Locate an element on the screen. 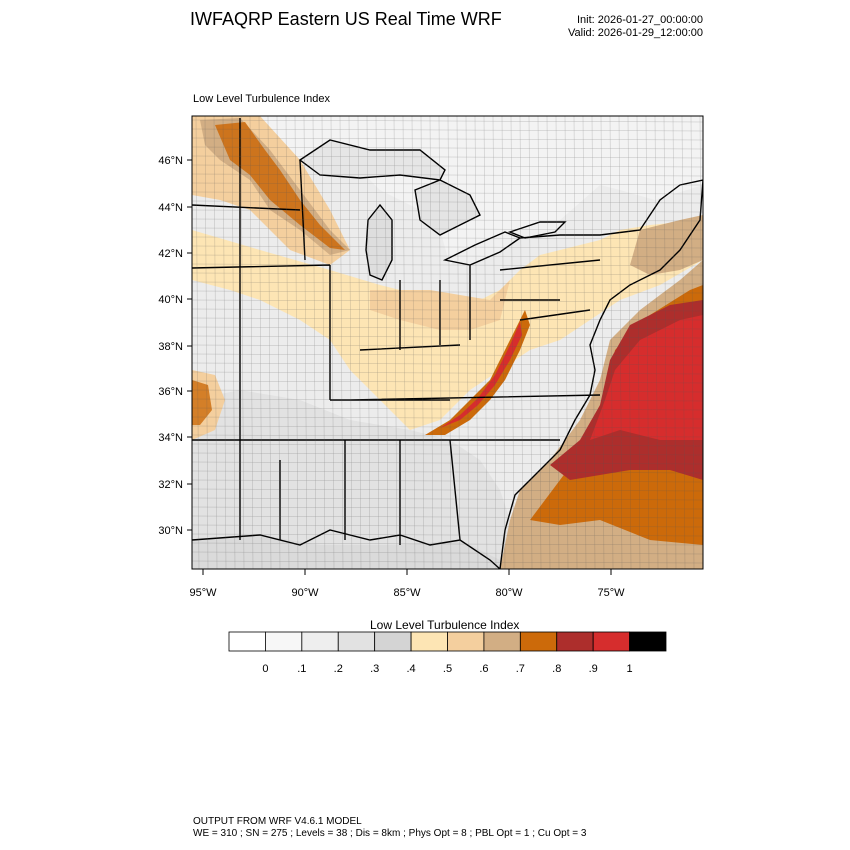 The height and width of the screenshot is (850, 850). appalachian-orange is located at coordinates (477, 372).